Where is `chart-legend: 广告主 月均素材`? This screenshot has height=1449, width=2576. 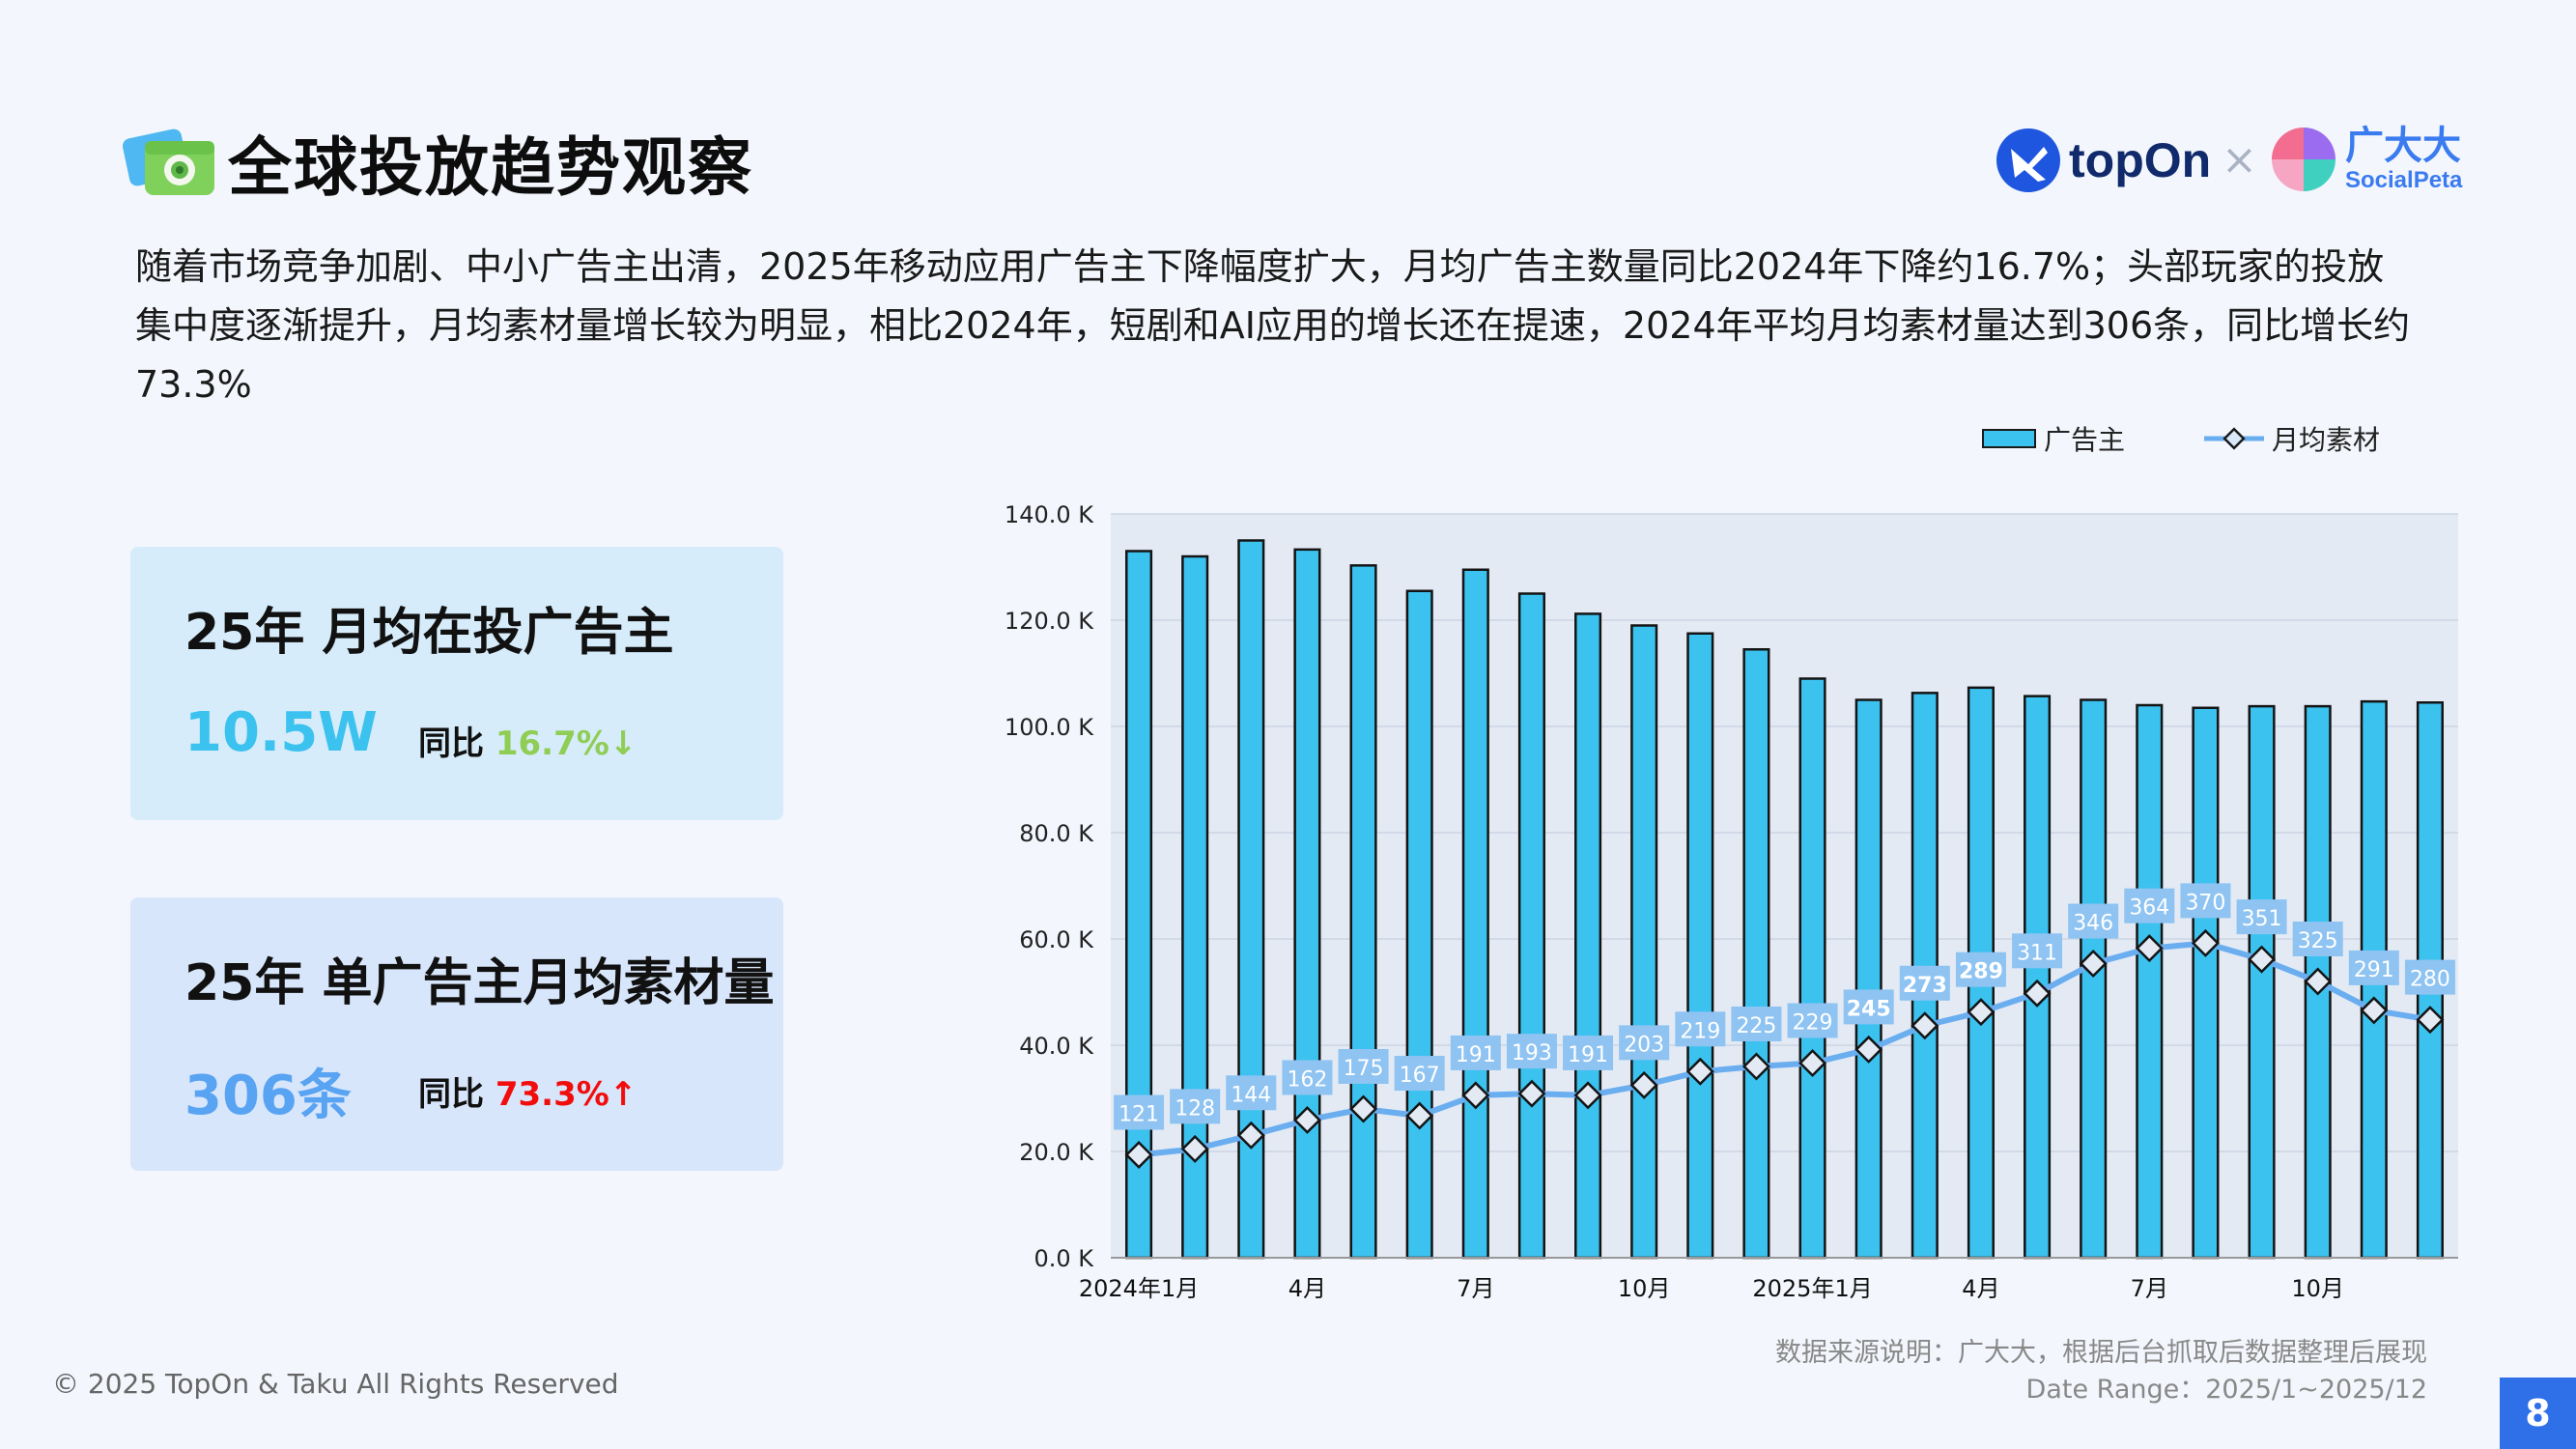
chart-legend: 广告主 月均素材 is located at coordinates (2181, 438).